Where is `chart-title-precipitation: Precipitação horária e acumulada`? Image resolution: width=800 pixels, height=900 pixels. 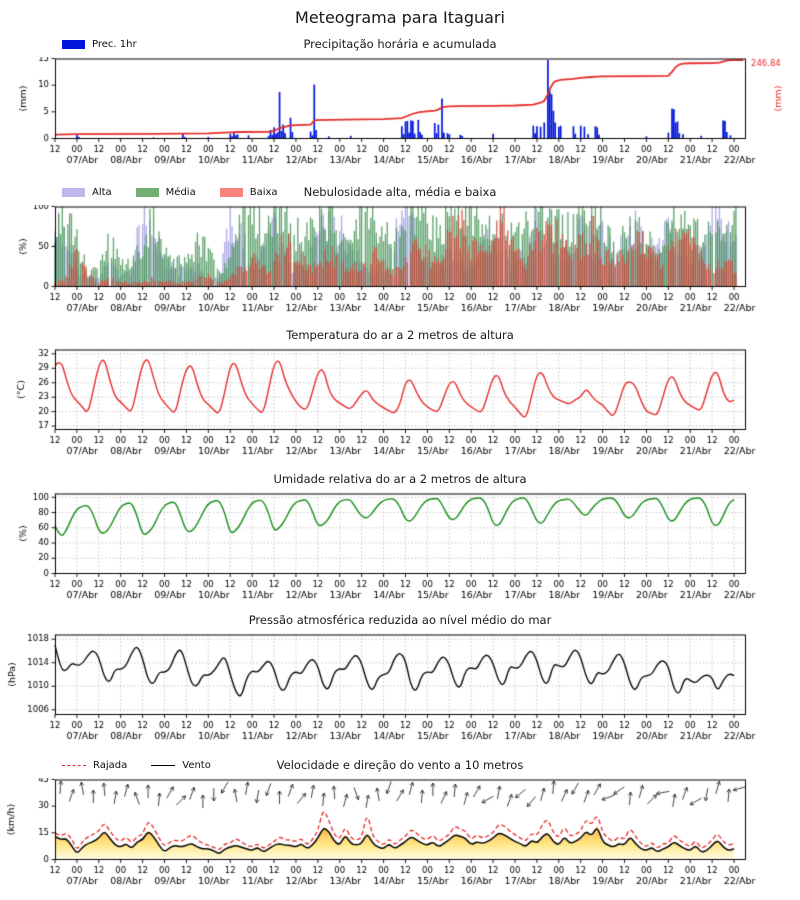
chart-title-precipitation: Precipitação horária e acumulada is located at coordinates (400, 44).